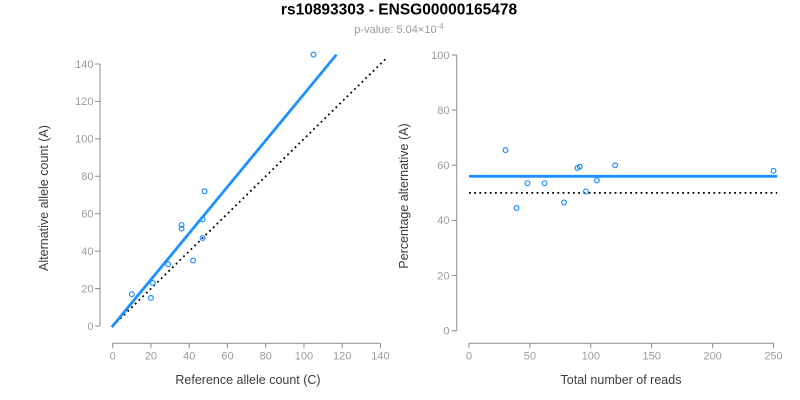 The height and width of the screenshot is (400, 800). I want to click on x-tick-label: 120, so click(342, 357).